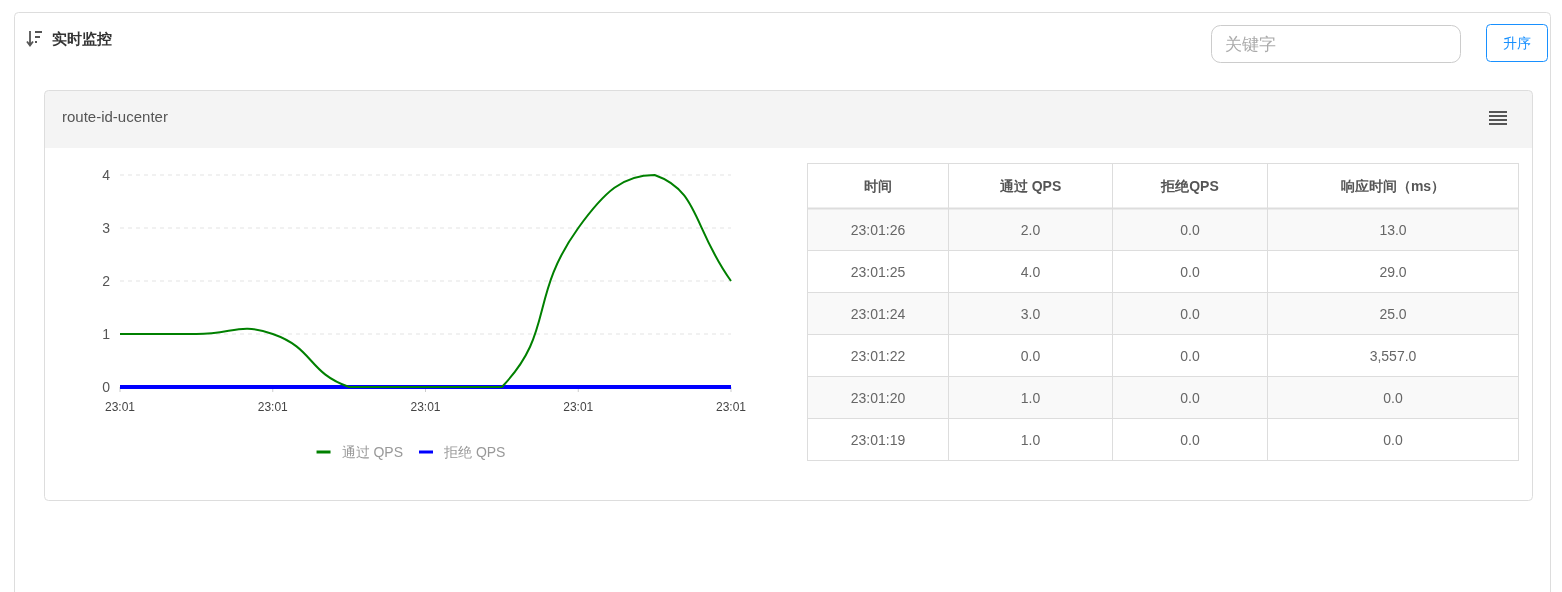 The width and height of the screenshot is (1562, 592). Describe the element at coordinates (106, 334) in the screenshot. I see `y-tick-label: 1` at that location.